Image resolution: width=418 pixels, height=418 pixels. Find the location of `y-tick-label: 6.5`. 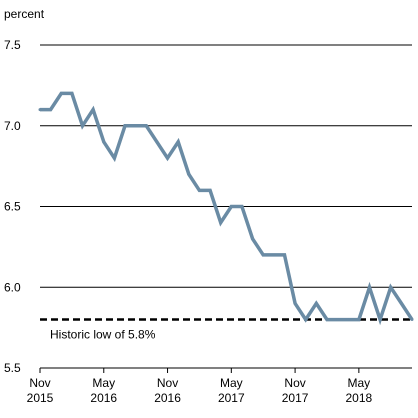

y-tick-label: 6.5 is located at coordinates (12, 207).